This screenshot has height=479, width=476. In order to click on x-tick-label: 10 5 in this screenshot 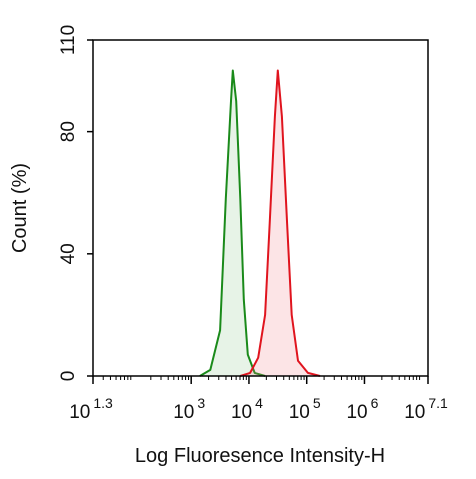, I will do `click(305, 409)`.